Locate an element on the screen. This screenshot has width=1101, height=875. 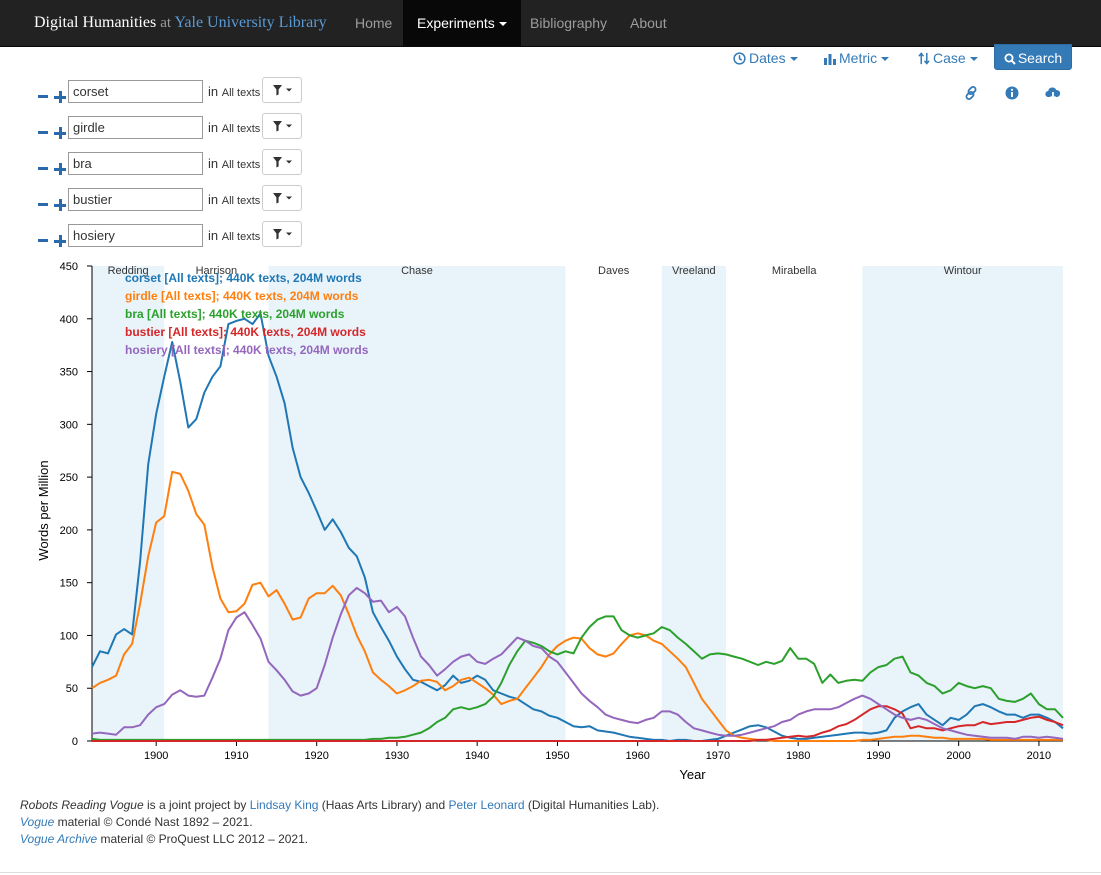
nav-experiments: Experiments is located at coordinates (462, 23).